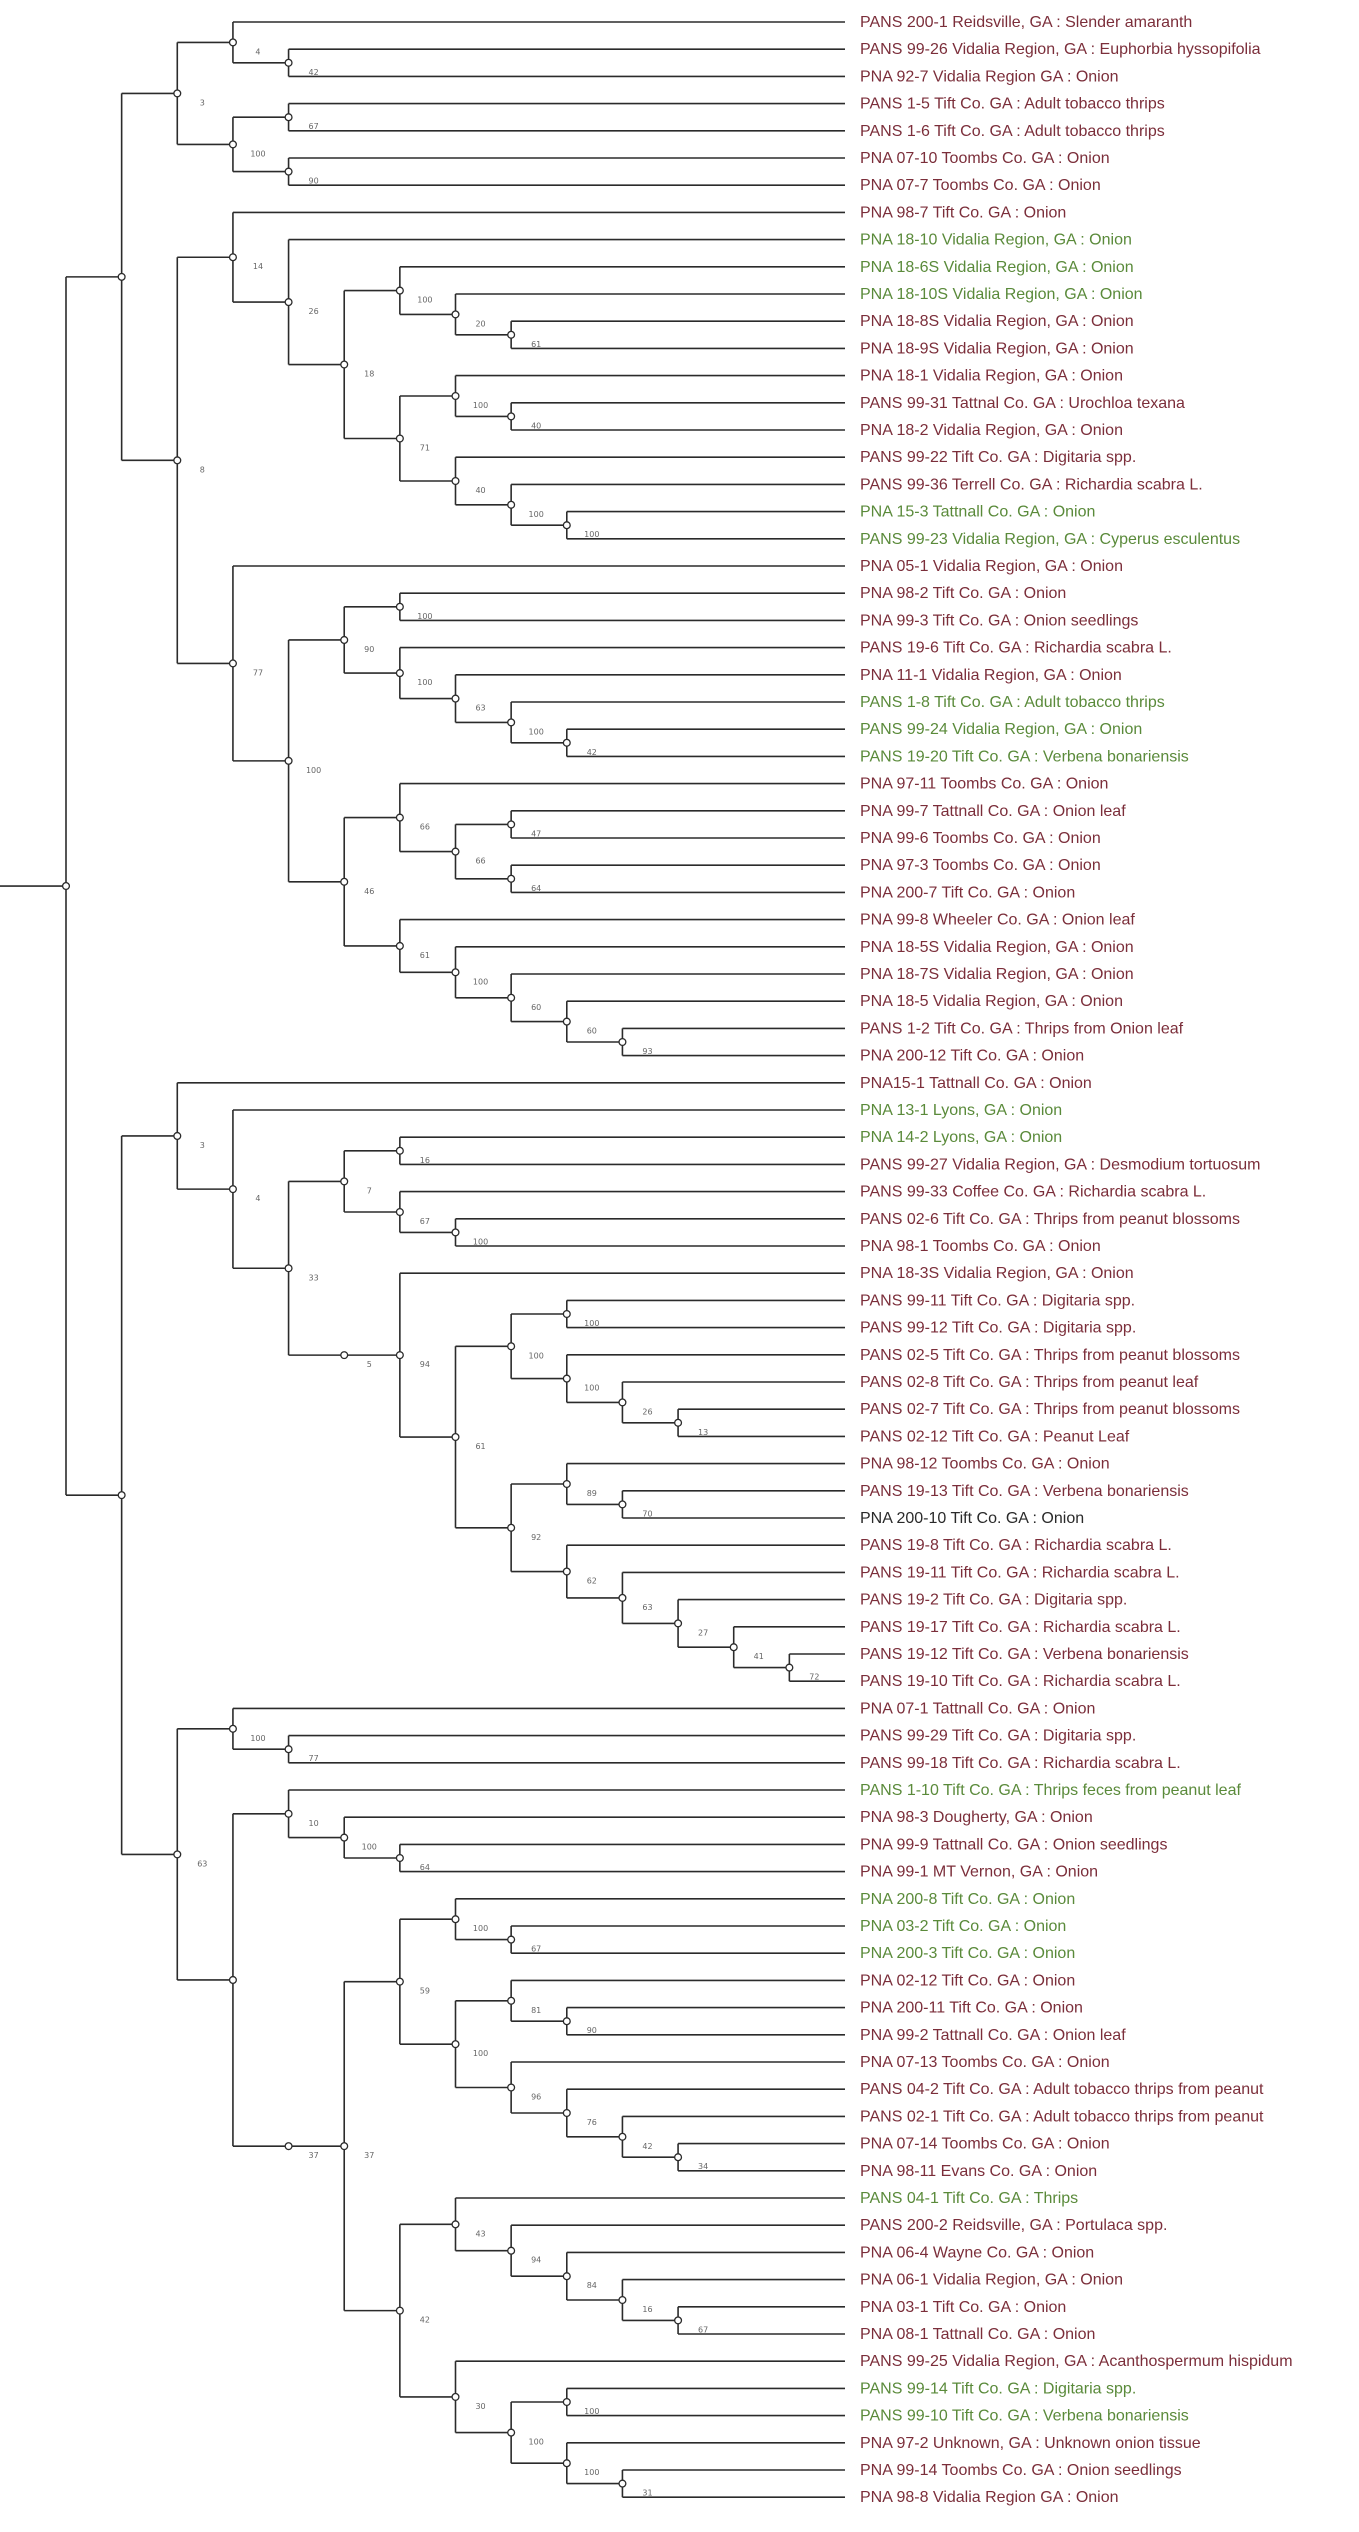 The height and width of the screenshot is (2532, 1359). What do you see at coordinates (978, 2171) in the screenshot?
I see `leaf-label: PNA 98-11 Evans Co. GA : Onion` at bounding box center [978, 2171].